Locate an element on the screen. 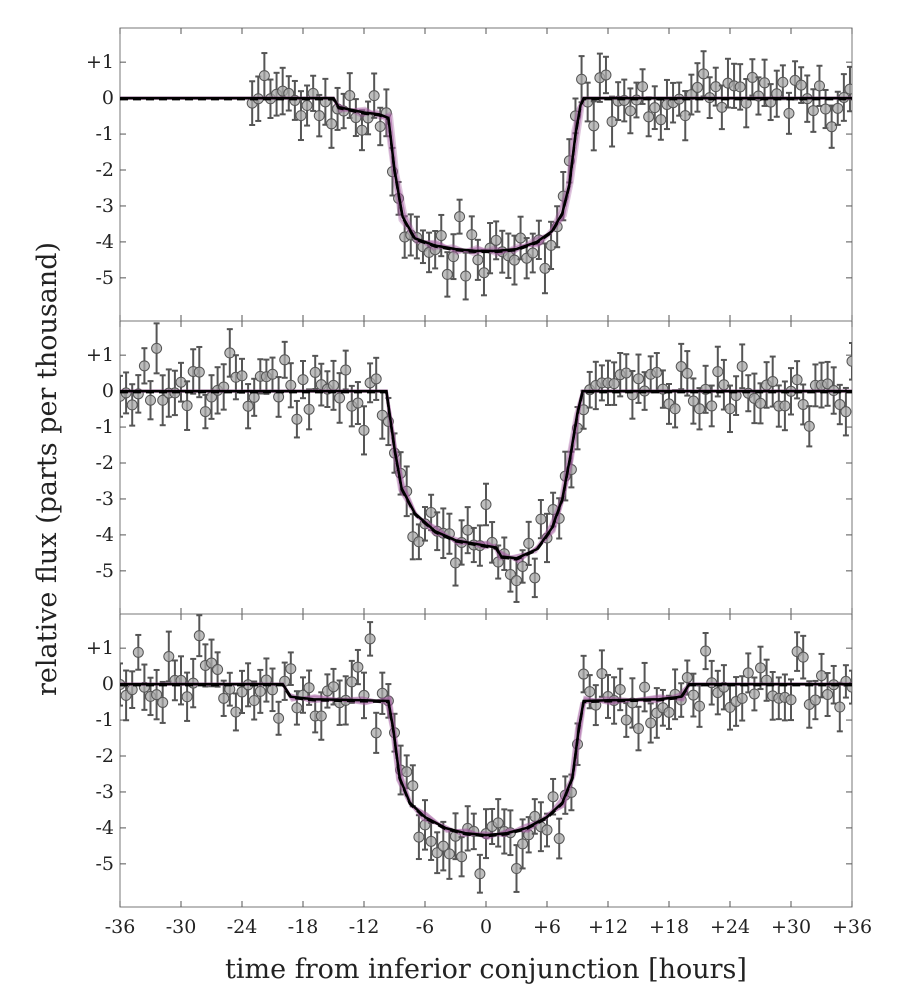 This screenshot has height=1000, width=914. x-tick-label: +6 is located at coordinates (547, 927).